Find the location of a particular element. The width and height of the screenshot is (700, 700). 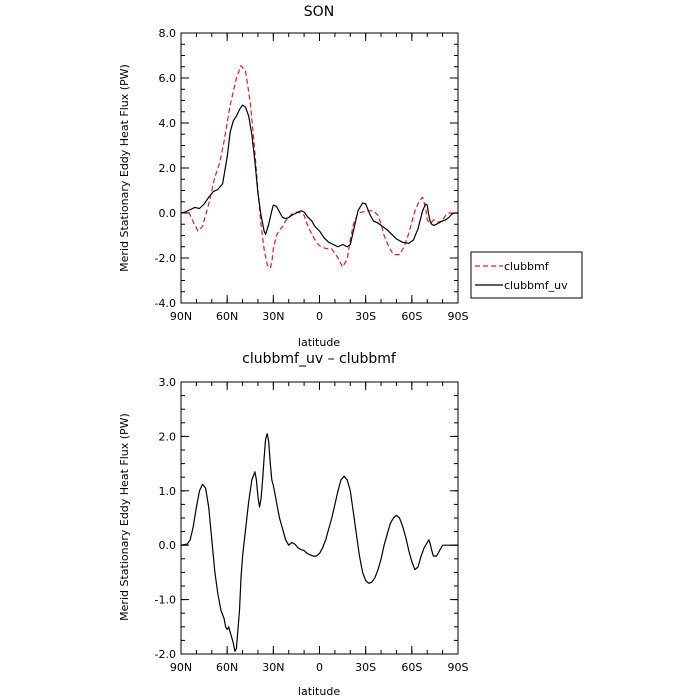

bottom-y-tick-label: 1.0 is located at coordinates (168, 491).